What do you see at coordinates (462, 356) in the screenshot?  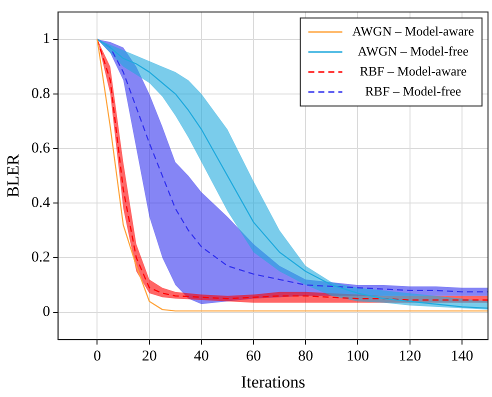 I see `x-tick-label: 140` at bounding box center [462, 356].